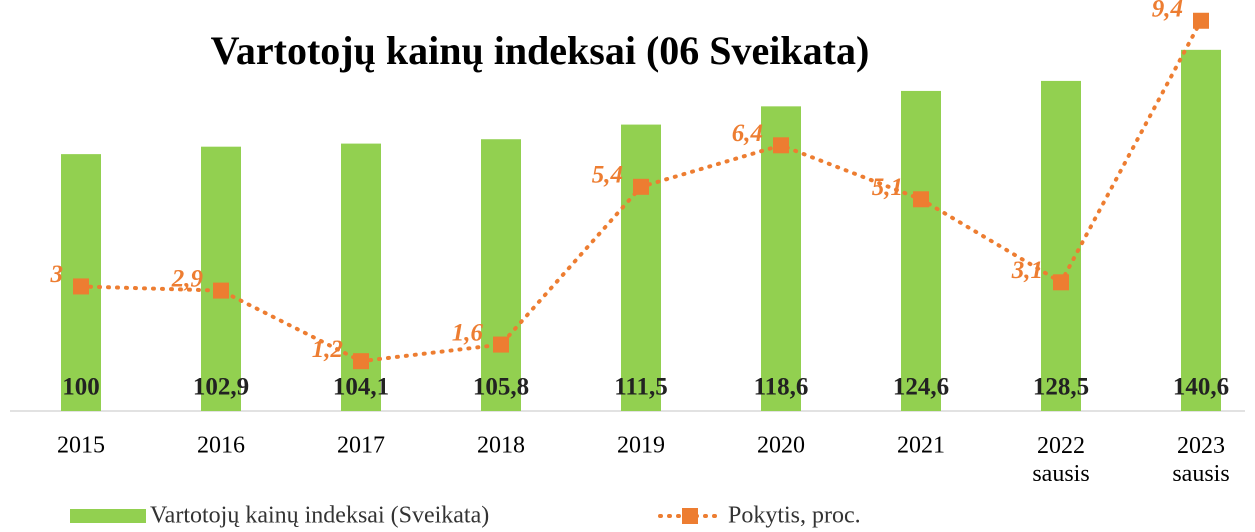 This screenshot has width=1255, height=532. What do you see at coordinates (361, 387) in the screenshot?
I see `bar-value-label: 104,1` at bounding box center [361, 387].